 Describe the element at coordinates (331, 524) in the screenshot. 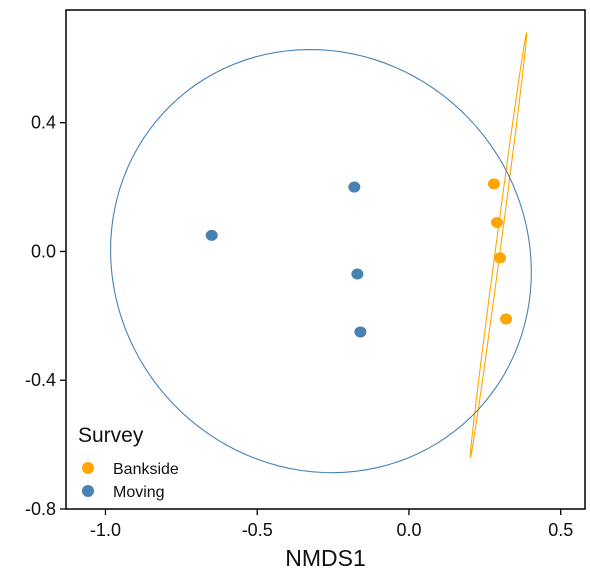

I see `x-axis: -1.0 -0.5 0.0 0.5` at that location.